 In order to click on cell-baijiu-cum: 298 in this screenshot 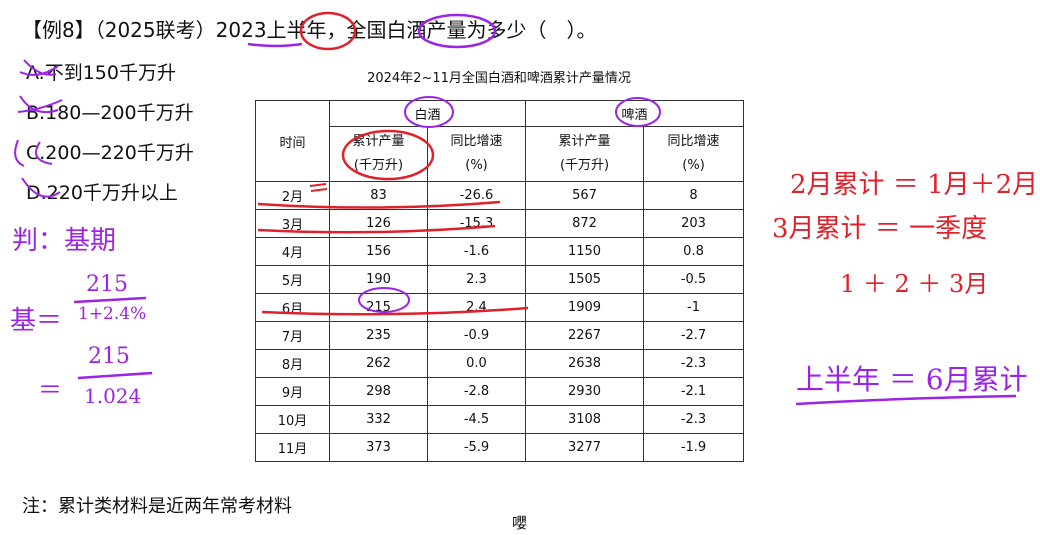, I will do `click(378, 391)`.